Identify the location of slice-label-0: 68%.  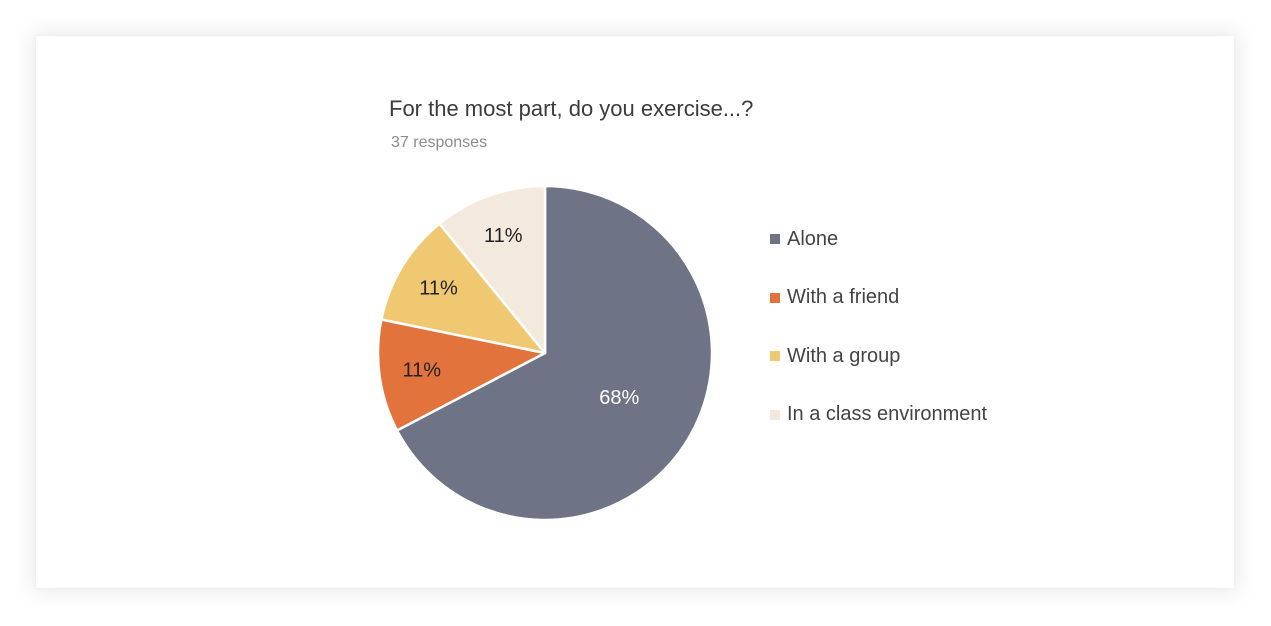
(619, 398).